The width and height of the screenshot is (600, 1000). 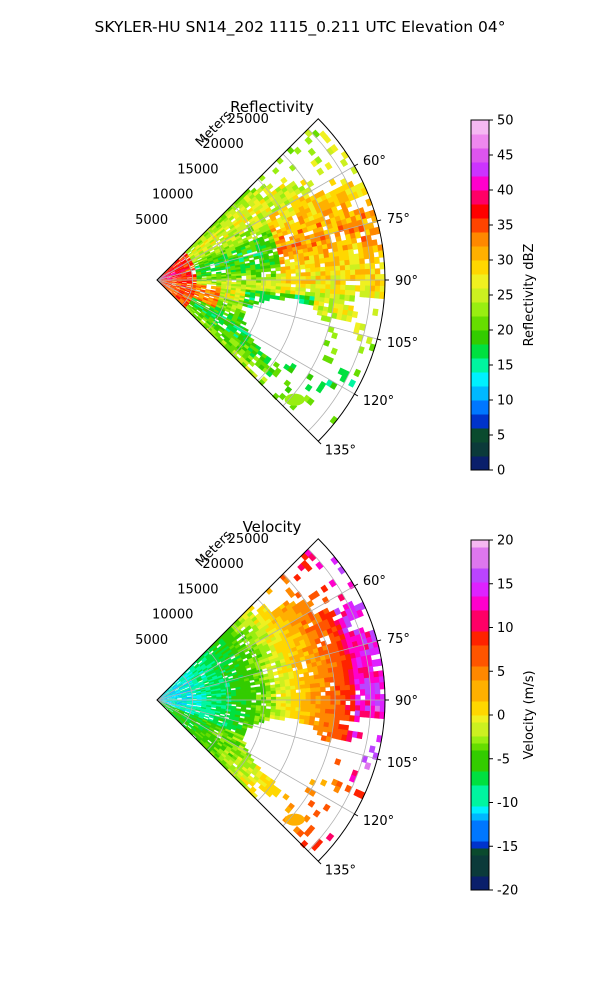 I want to click on radial-tick-label: 5000, so click(x=151, y=640).